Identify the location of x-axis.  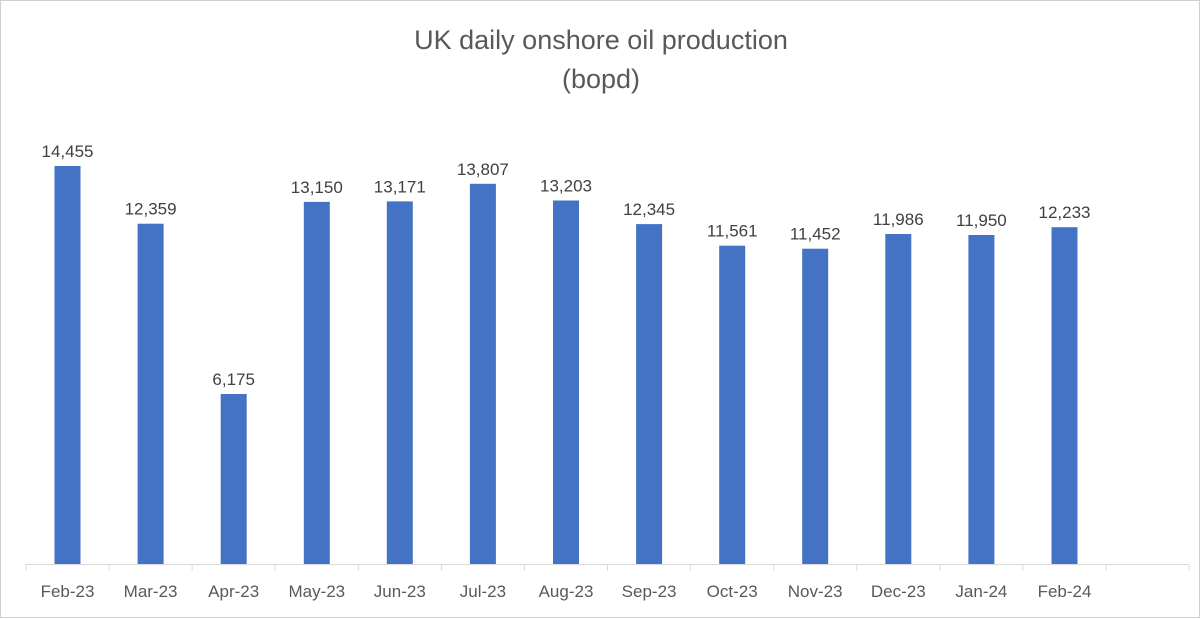
(607, 567).